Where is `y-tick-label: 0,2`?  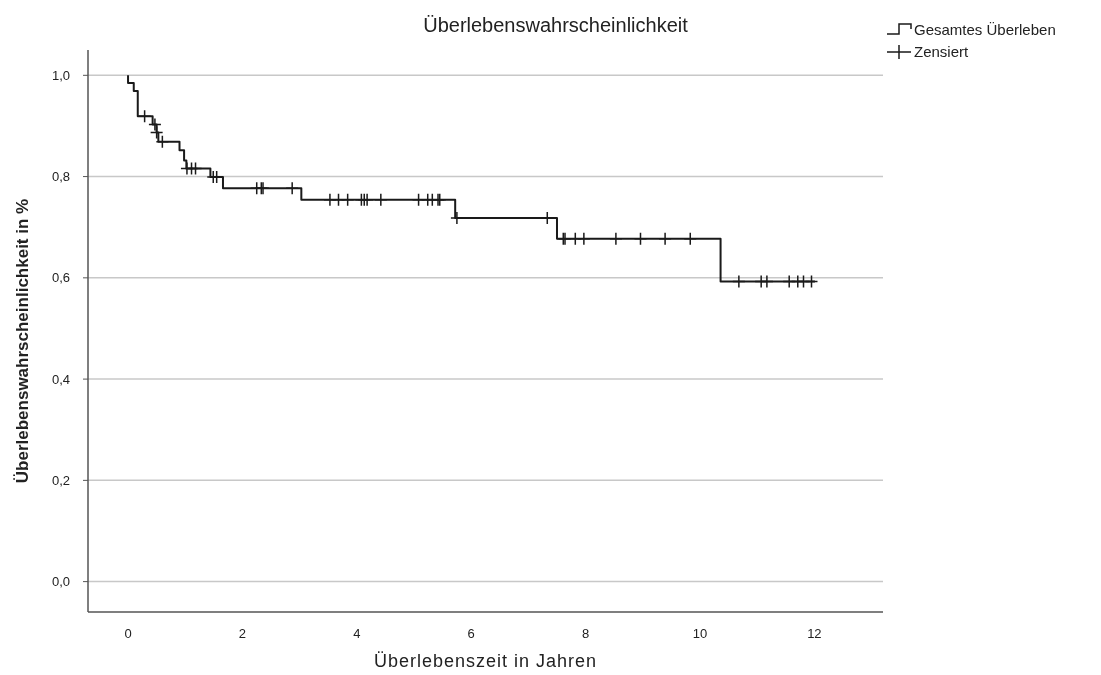
y-tick-label: 0,2 is located at coordinates (60, 480).